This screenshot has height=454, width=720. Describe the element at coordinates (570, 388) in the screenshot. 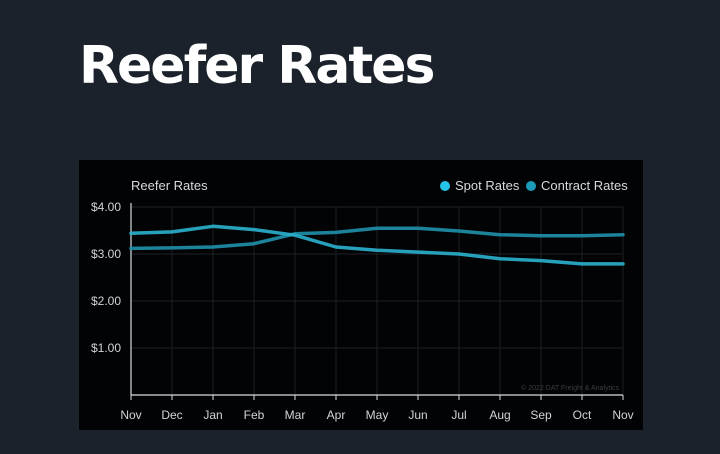

I see `watermark-text: © 2022 DAT Freight & Analytics` at that location.